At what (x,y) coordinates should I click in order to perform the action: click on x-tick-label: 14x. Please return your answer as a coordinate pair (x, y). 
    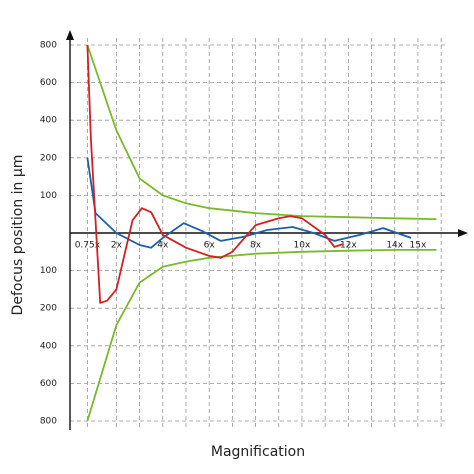
    Looking at the image, I should click on (394, 246).